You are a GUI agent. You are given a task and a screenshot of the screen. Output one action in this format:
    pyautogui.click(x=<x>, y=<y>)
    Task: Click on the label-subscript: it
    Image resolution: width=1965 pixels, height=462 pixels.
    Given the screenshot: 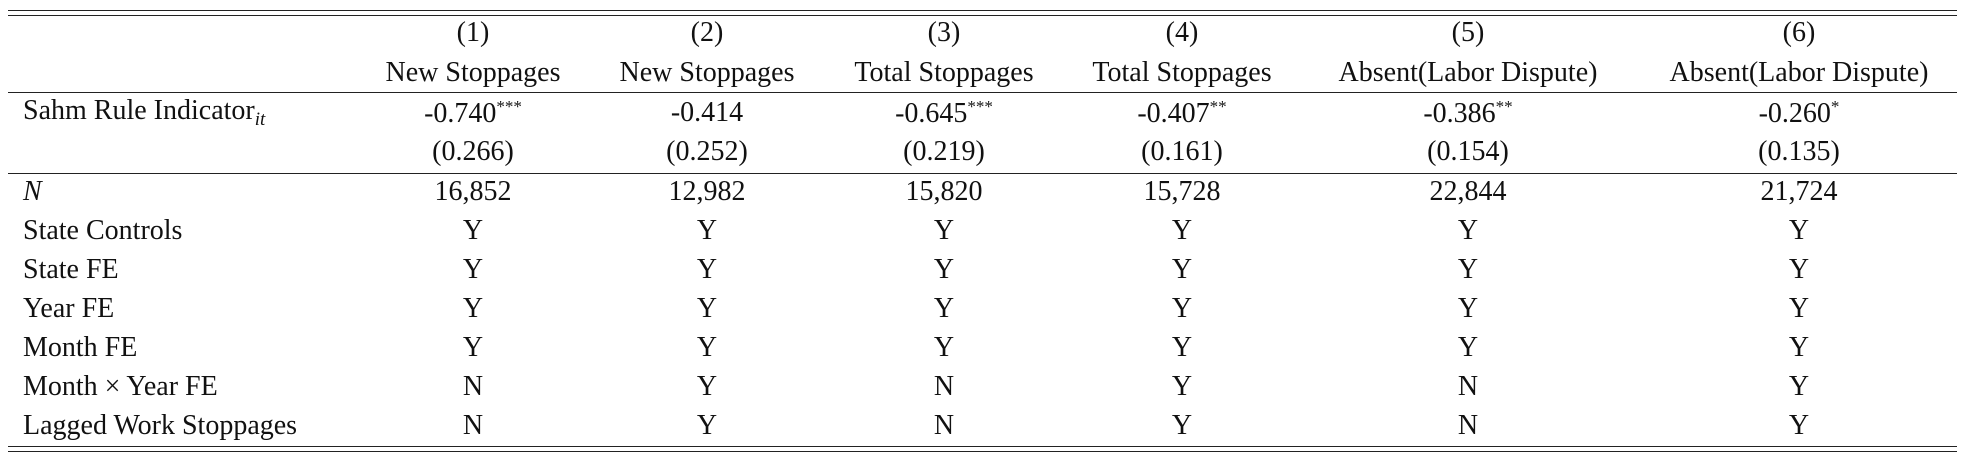 What is the action you would take?
    pyautogui.click(x=260, y=119)
    